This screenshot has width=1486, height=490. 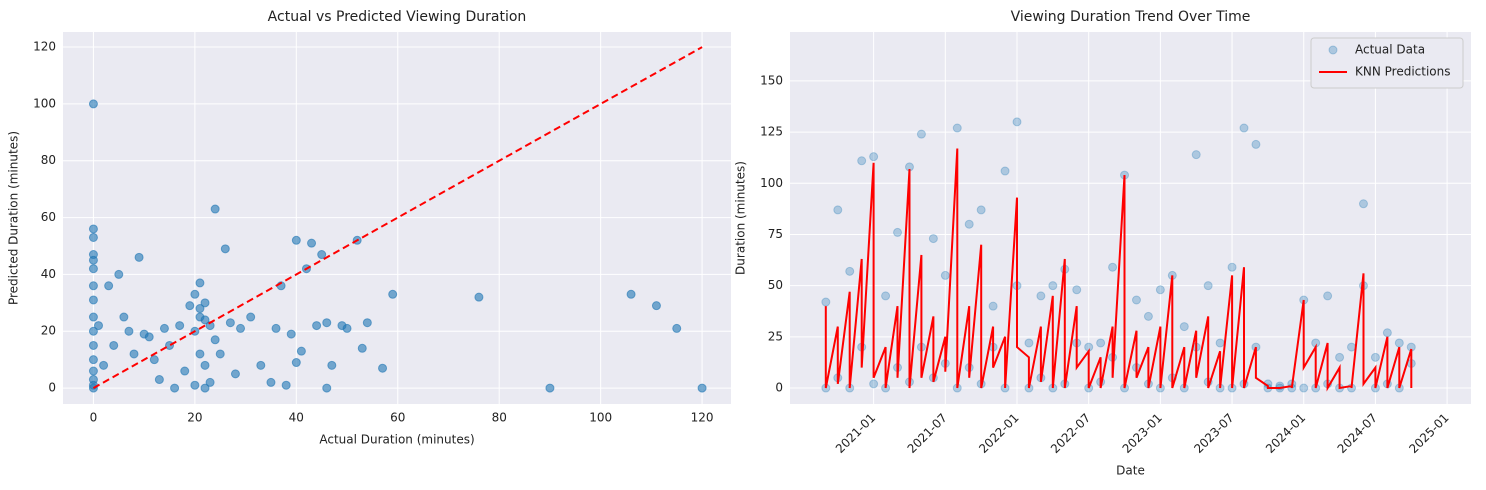 What do you see at coordinates (775, 285) in the screenshot?
I see `y-tick-label: 50` at bounding box center [775, 285].